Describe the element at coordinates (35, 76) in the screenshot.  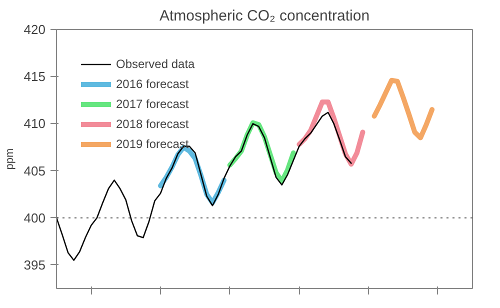
I see `y-tick-label: 415` at that location.